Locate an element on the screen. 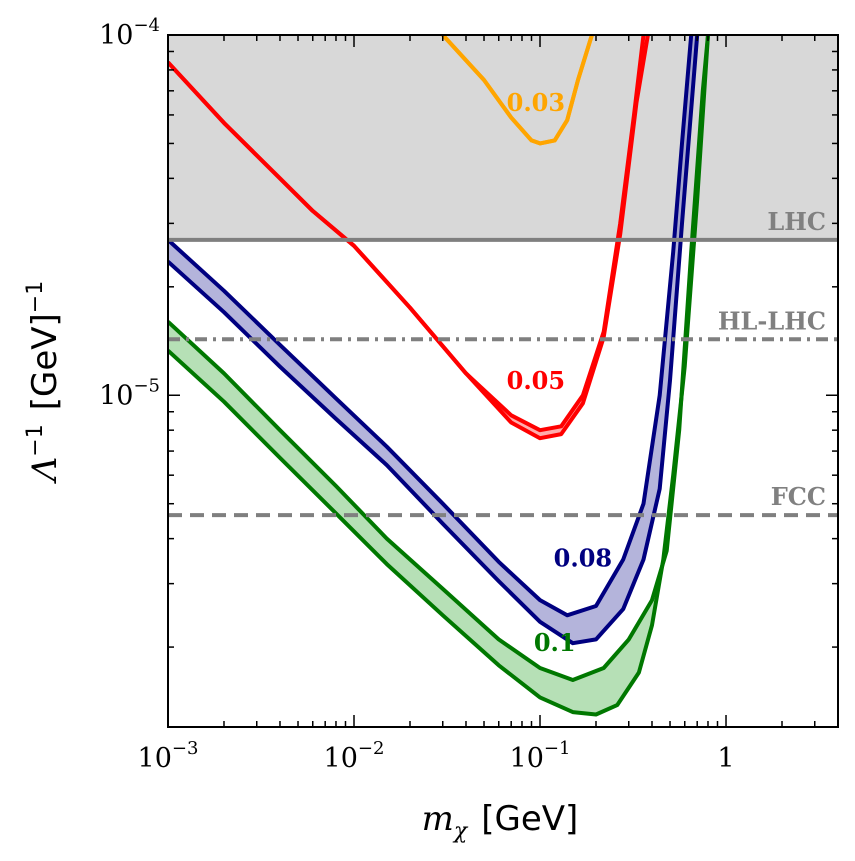 Image resolution: width=855 pixels, height=861 pixels. x-axis-symbol: m is located at coordinates (438, 819).